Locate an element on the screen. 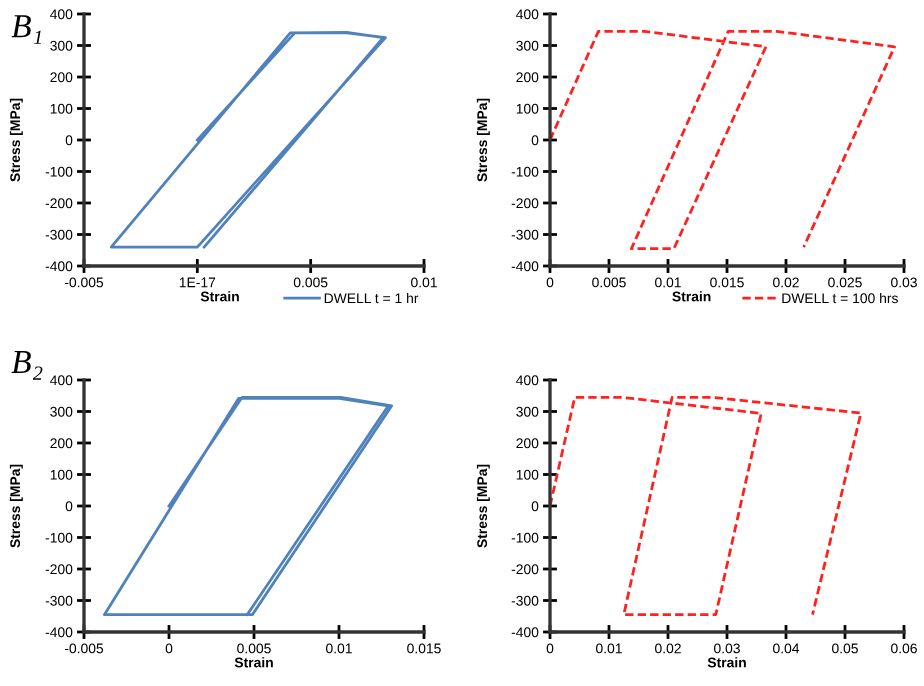  chart-title: B₂ is located at coordinates (27, 365).